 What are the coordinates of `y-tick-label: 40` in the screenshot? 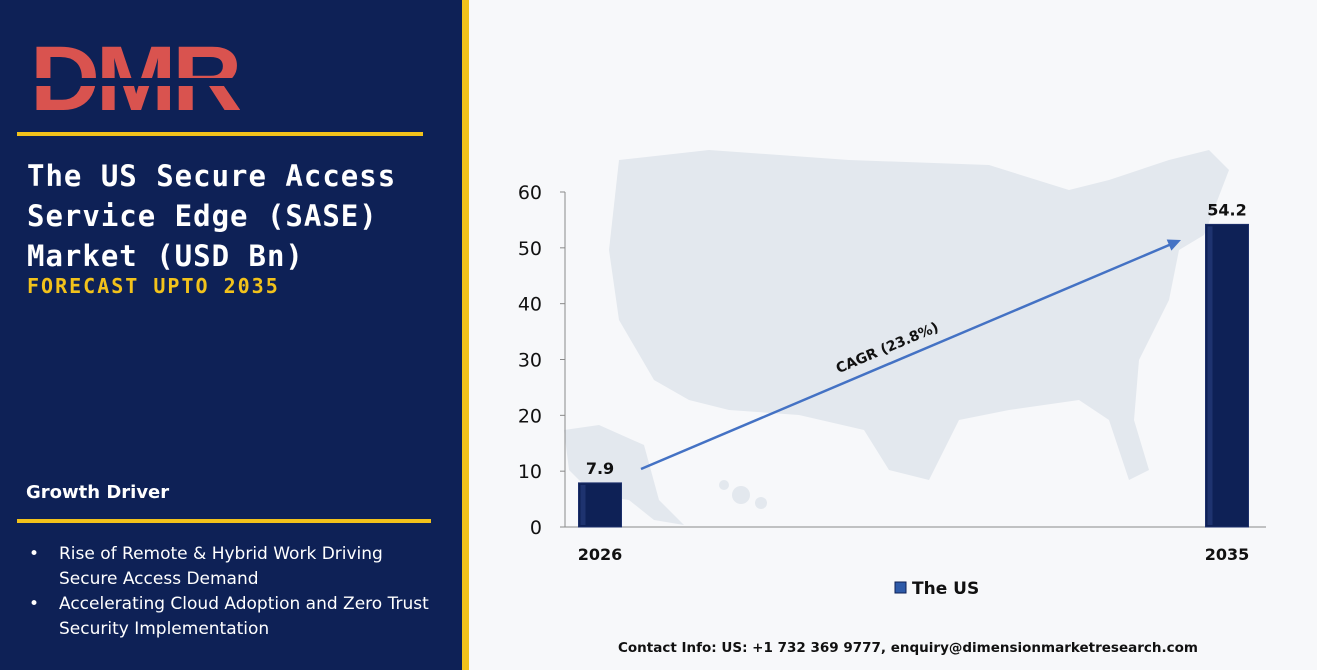 It's located at (530, 305).